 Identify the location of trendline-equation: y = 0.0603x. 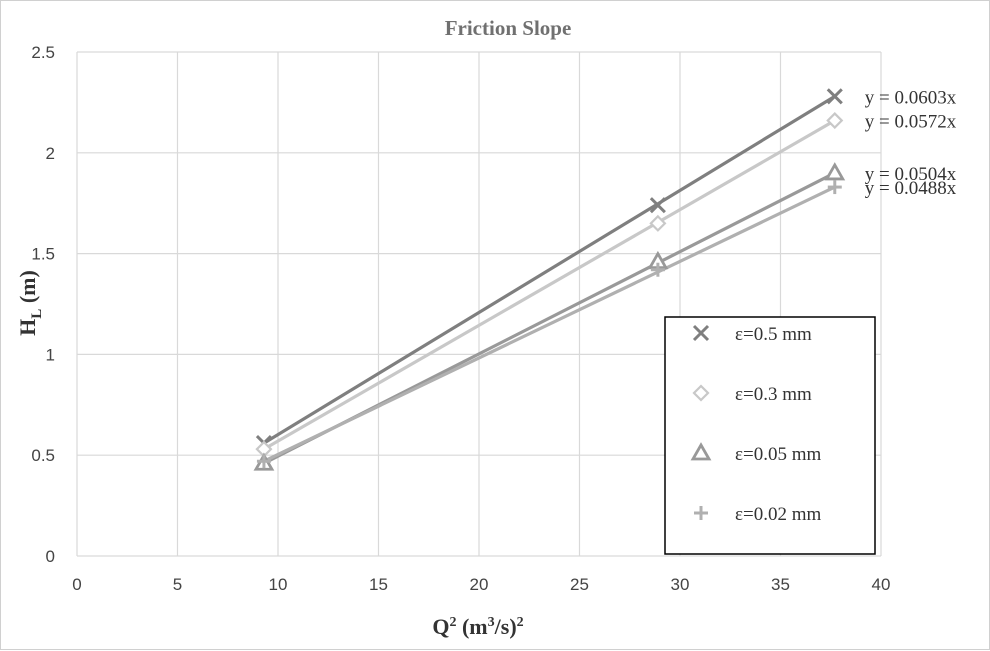
(911, 97).